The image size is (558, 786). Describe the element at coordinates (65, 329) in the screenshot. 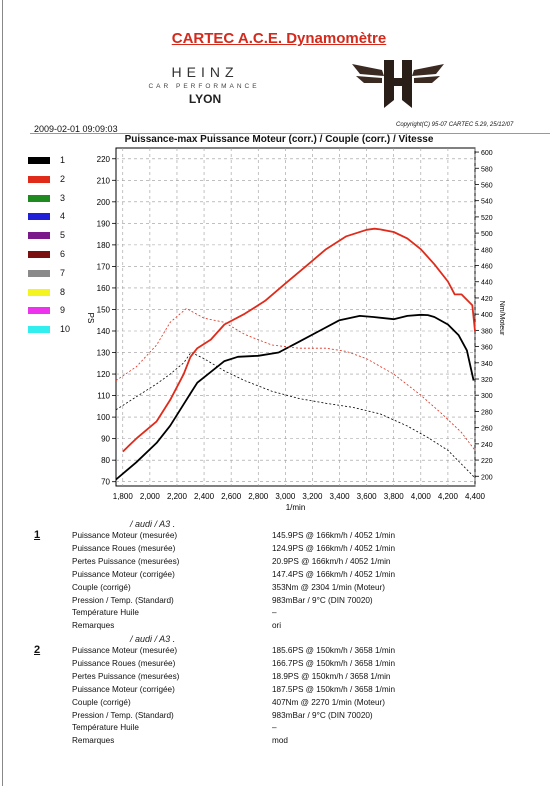

I see `legend-label: 10` at that location.